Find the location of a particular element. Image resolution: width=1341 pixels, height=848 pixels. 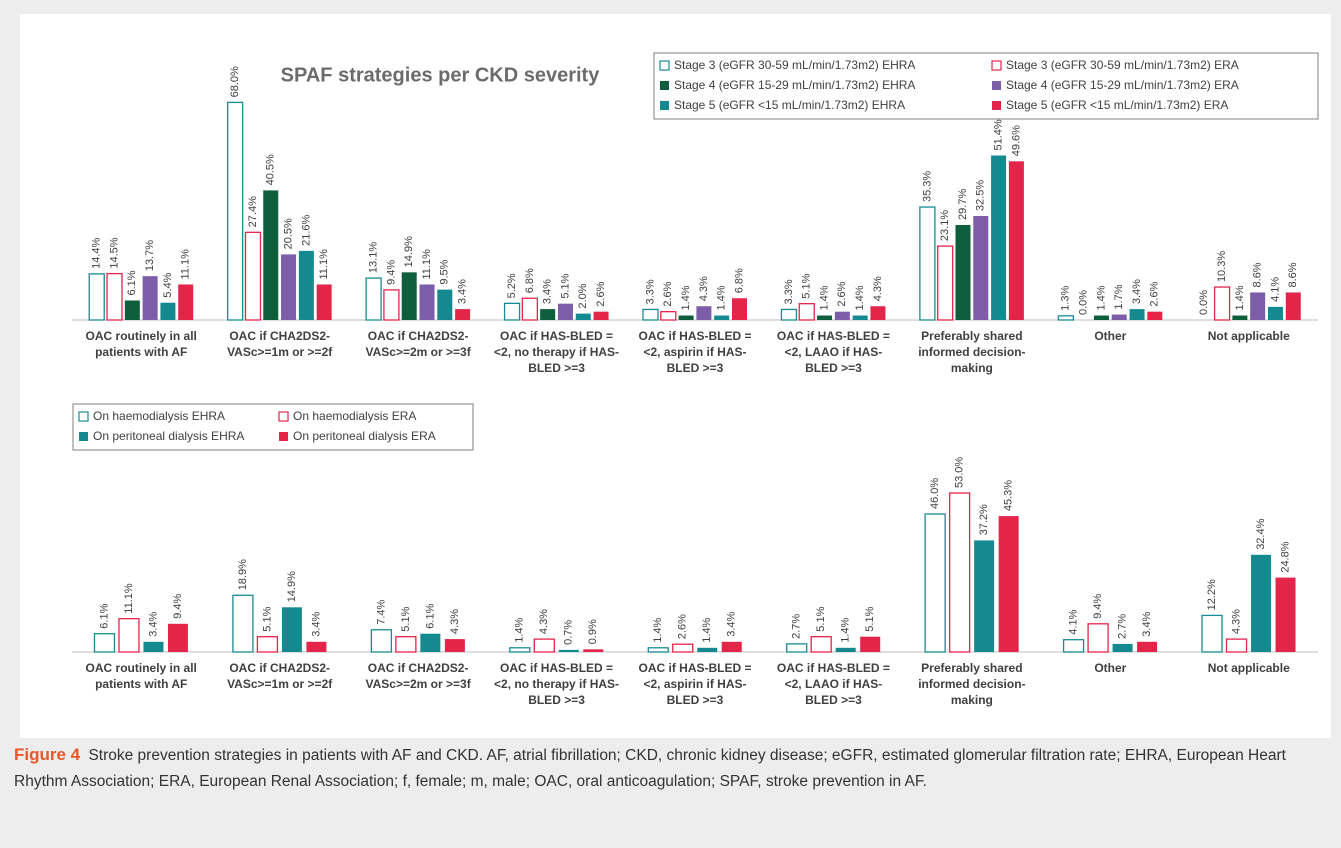

value-label: 14.4% is located at coordinates (97, 253).